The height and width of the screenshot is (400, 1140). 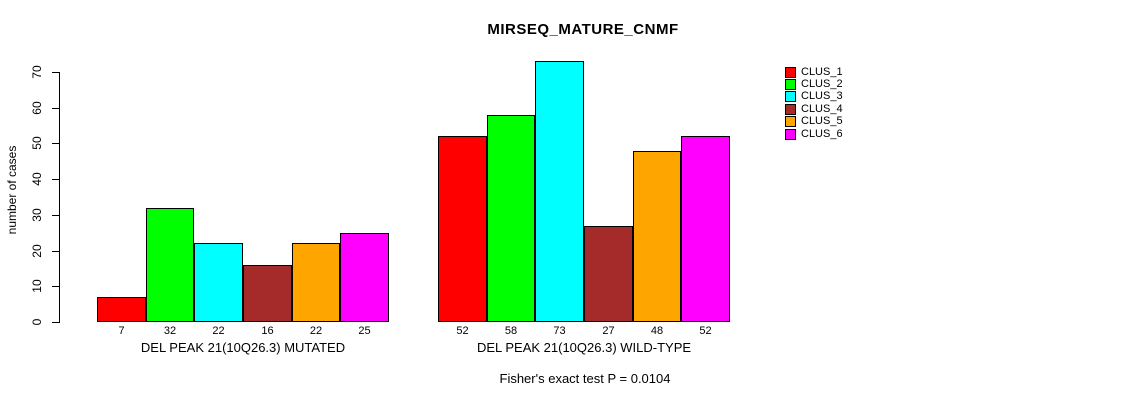 I want to click on y-tick-label: 70, so click(x=37, y=72).